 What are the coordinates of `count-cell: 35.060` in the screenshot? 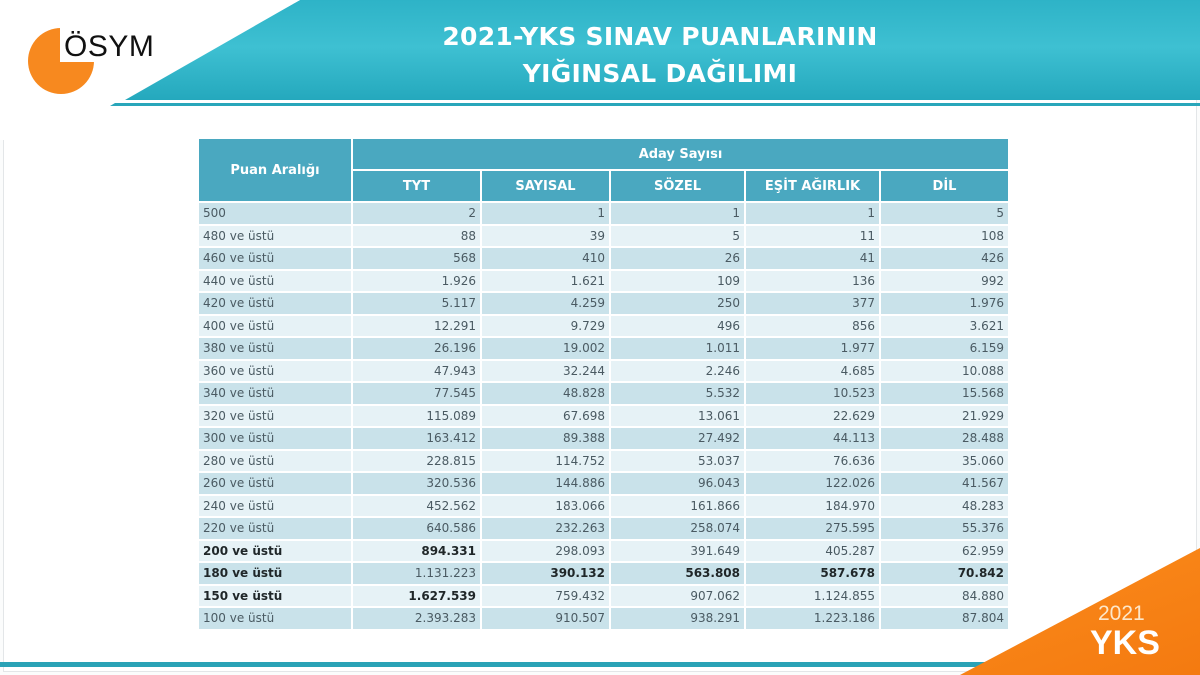 It's located at (944, 460).